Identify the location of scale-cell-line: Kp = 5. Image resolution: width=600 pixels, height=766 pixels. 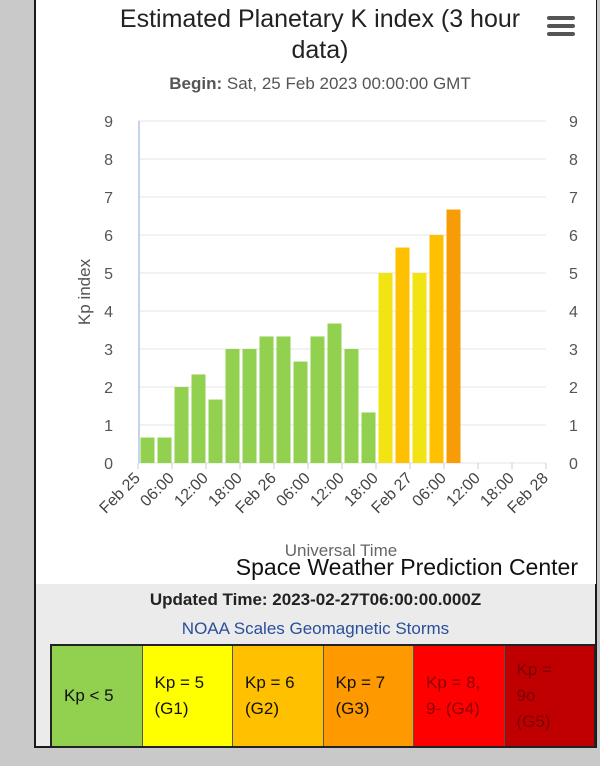
(179, 682).